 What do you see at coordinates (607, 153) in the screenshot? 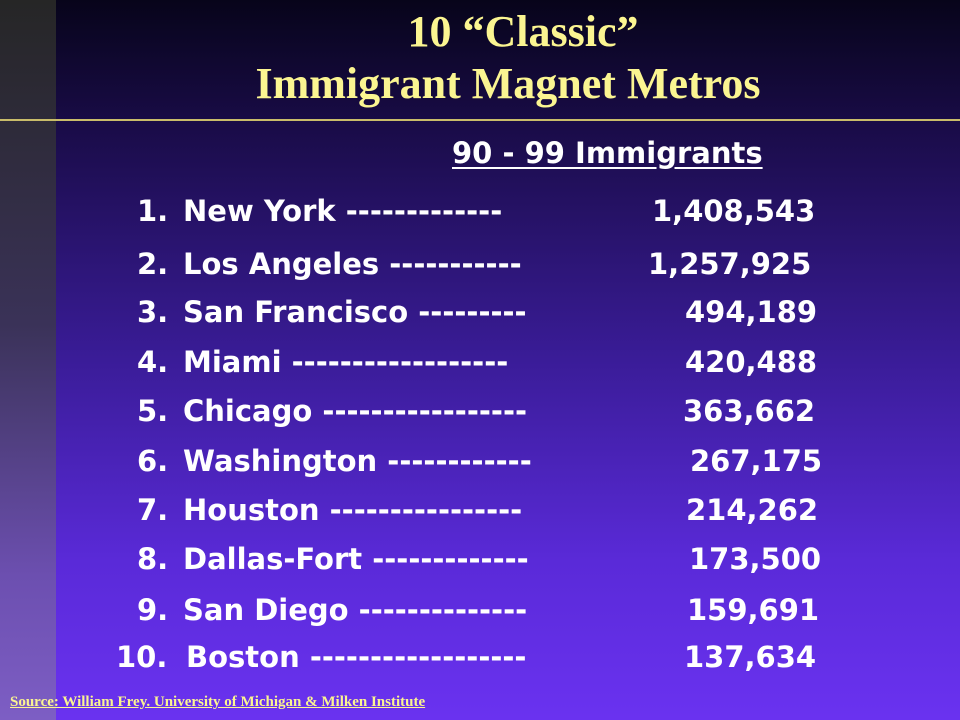
I see `column-header: 90 - 99 Immigrants` at bounding box center [607, 153].